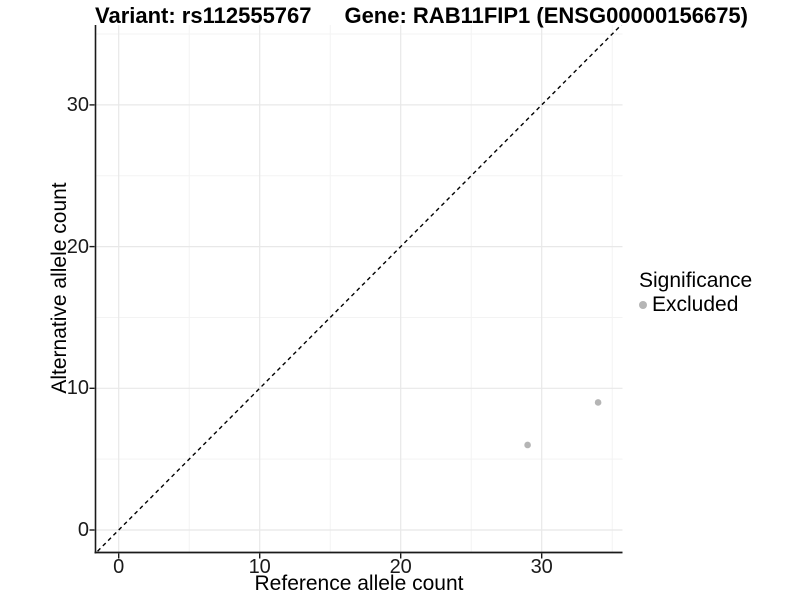 The width and height of the screenshot is (800, 600). What do you see at coordinates (546, 15) in the screenshot?
I see `gene-title: Gene: RAB11FIP1 (ENSG00000156675)` at bounding box center [546, 15].